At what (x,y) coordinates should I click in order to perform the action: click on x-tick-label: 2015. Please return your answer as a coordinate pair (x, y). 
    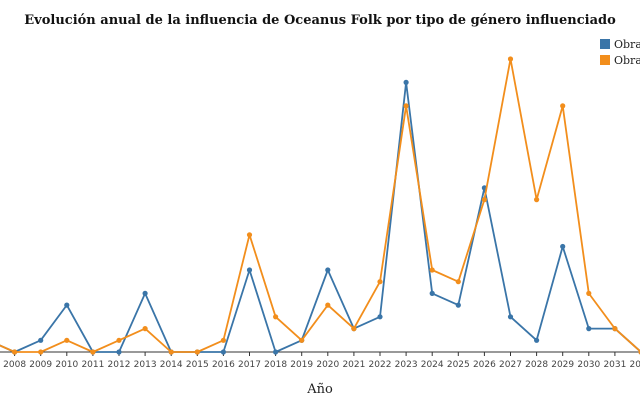
    Looking at the image, I should click on (197, 365).